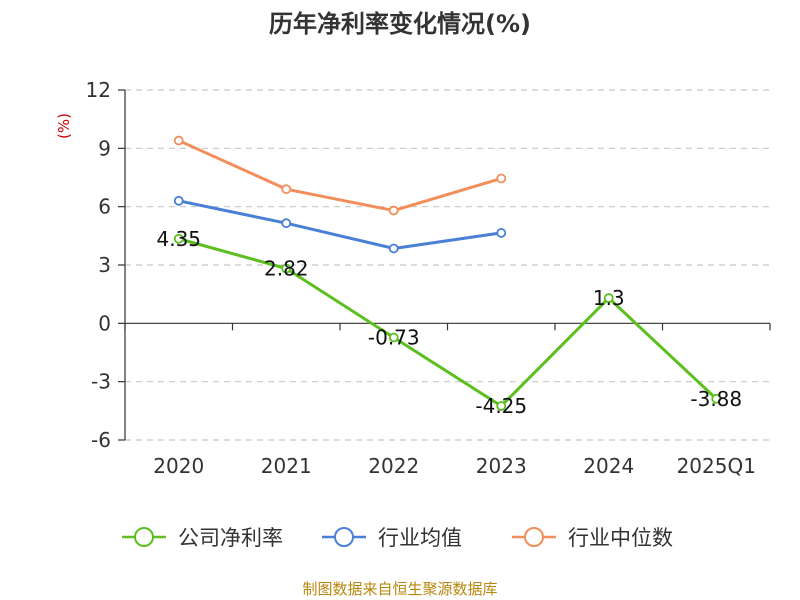  I want to click on legend-item-2: 行业中位数, so click(592, 538).